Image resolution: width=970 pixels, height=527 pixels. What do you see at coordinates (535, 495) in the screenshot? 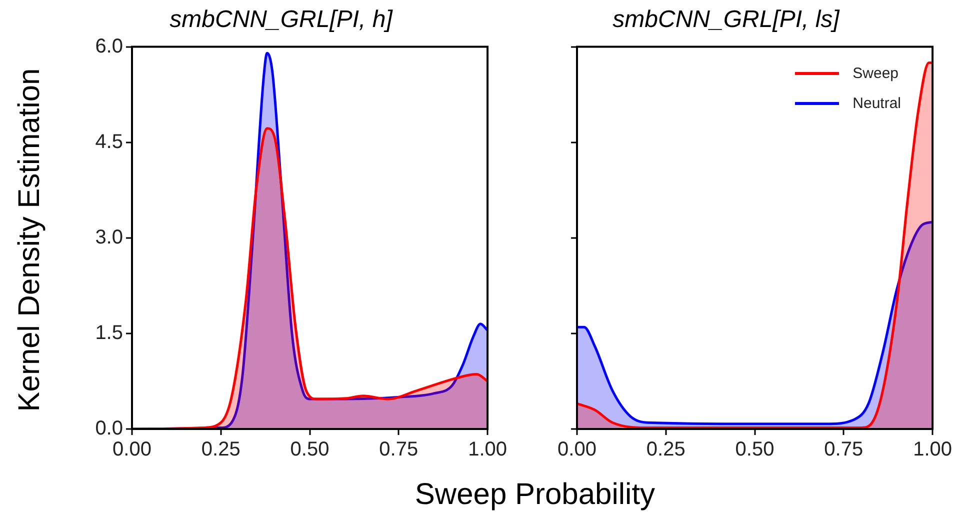
I see `x-axis-title: Sweep Probability` at bounding box center [535, 495].